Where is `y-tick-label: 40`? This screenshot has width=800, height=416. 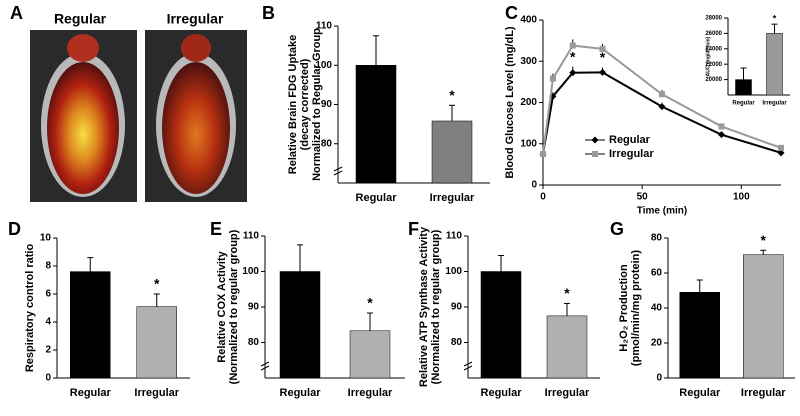
y-tick-label: 40 is located at coordinates (657, 308).